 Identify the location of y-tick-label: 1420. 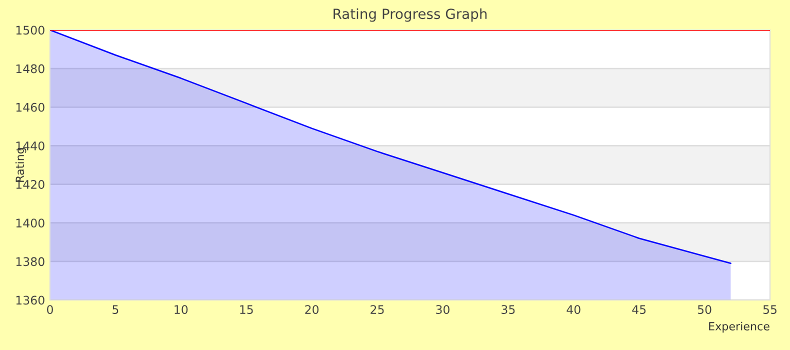
(30, 184).